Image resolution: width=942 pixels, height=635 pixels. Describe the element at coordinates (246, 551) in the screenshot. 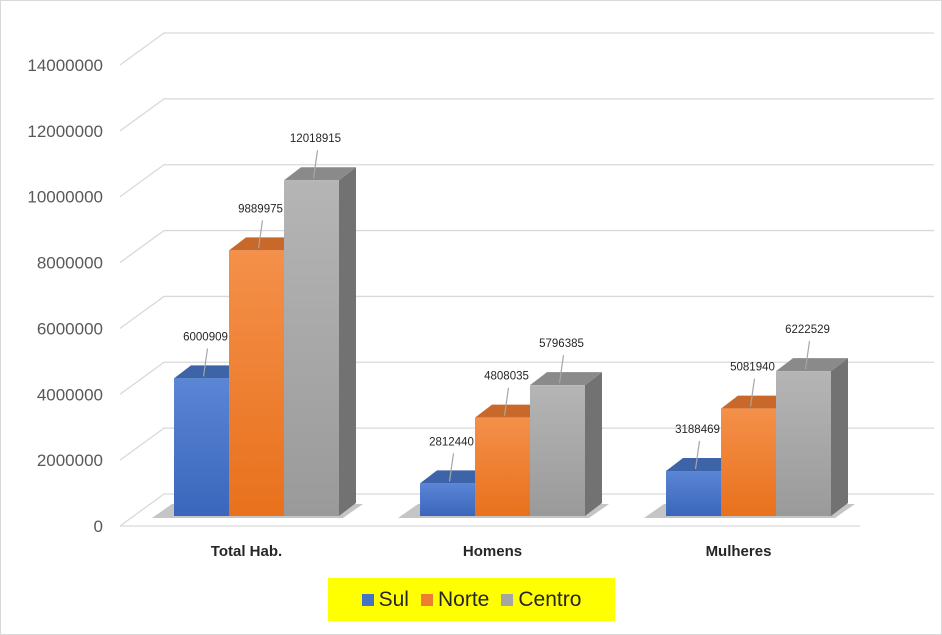

I see `x-category-label: Total Hab.` at that location.